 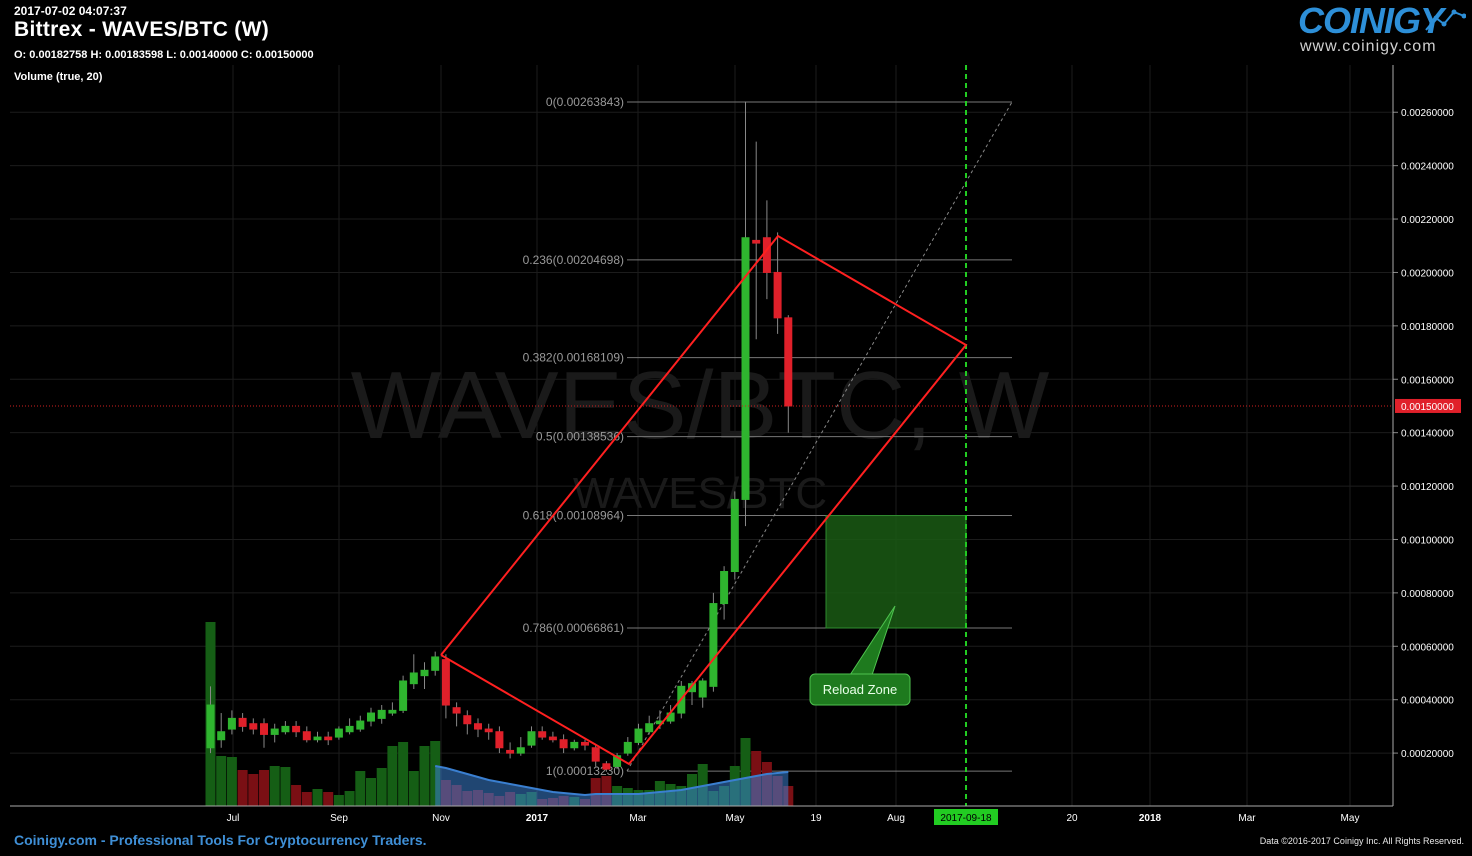 What do you see at coordinates (1427, 487) in the screenshot?
I see `y-tick-label: 0.00120000` at bounding box center [1427, 487].